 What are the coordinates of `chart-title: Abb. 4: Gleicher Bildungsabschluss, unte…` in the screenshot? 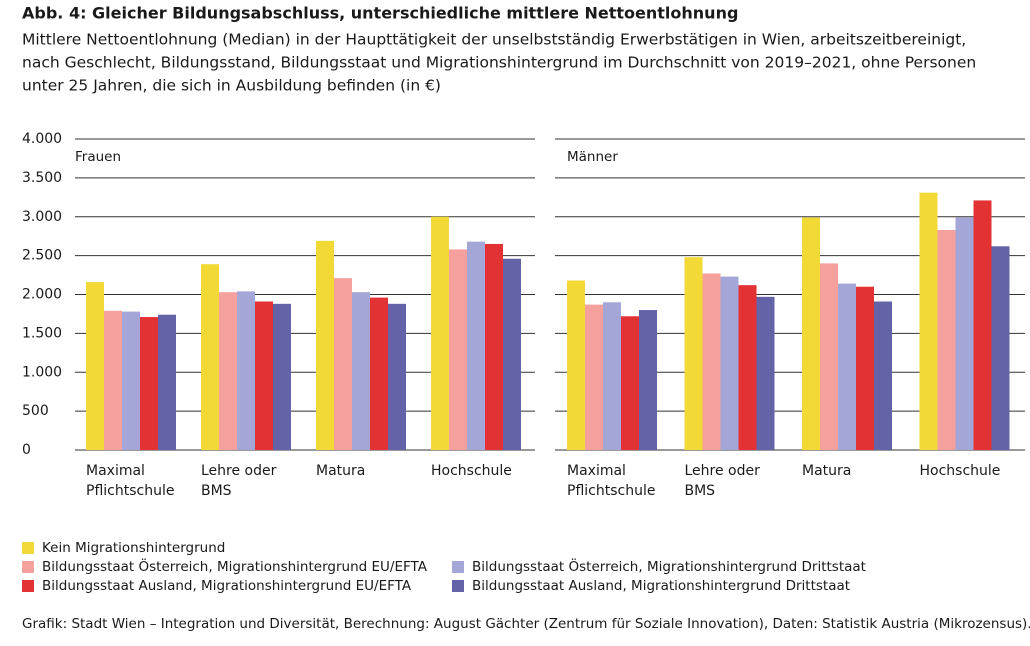 It's located at (380, 13).